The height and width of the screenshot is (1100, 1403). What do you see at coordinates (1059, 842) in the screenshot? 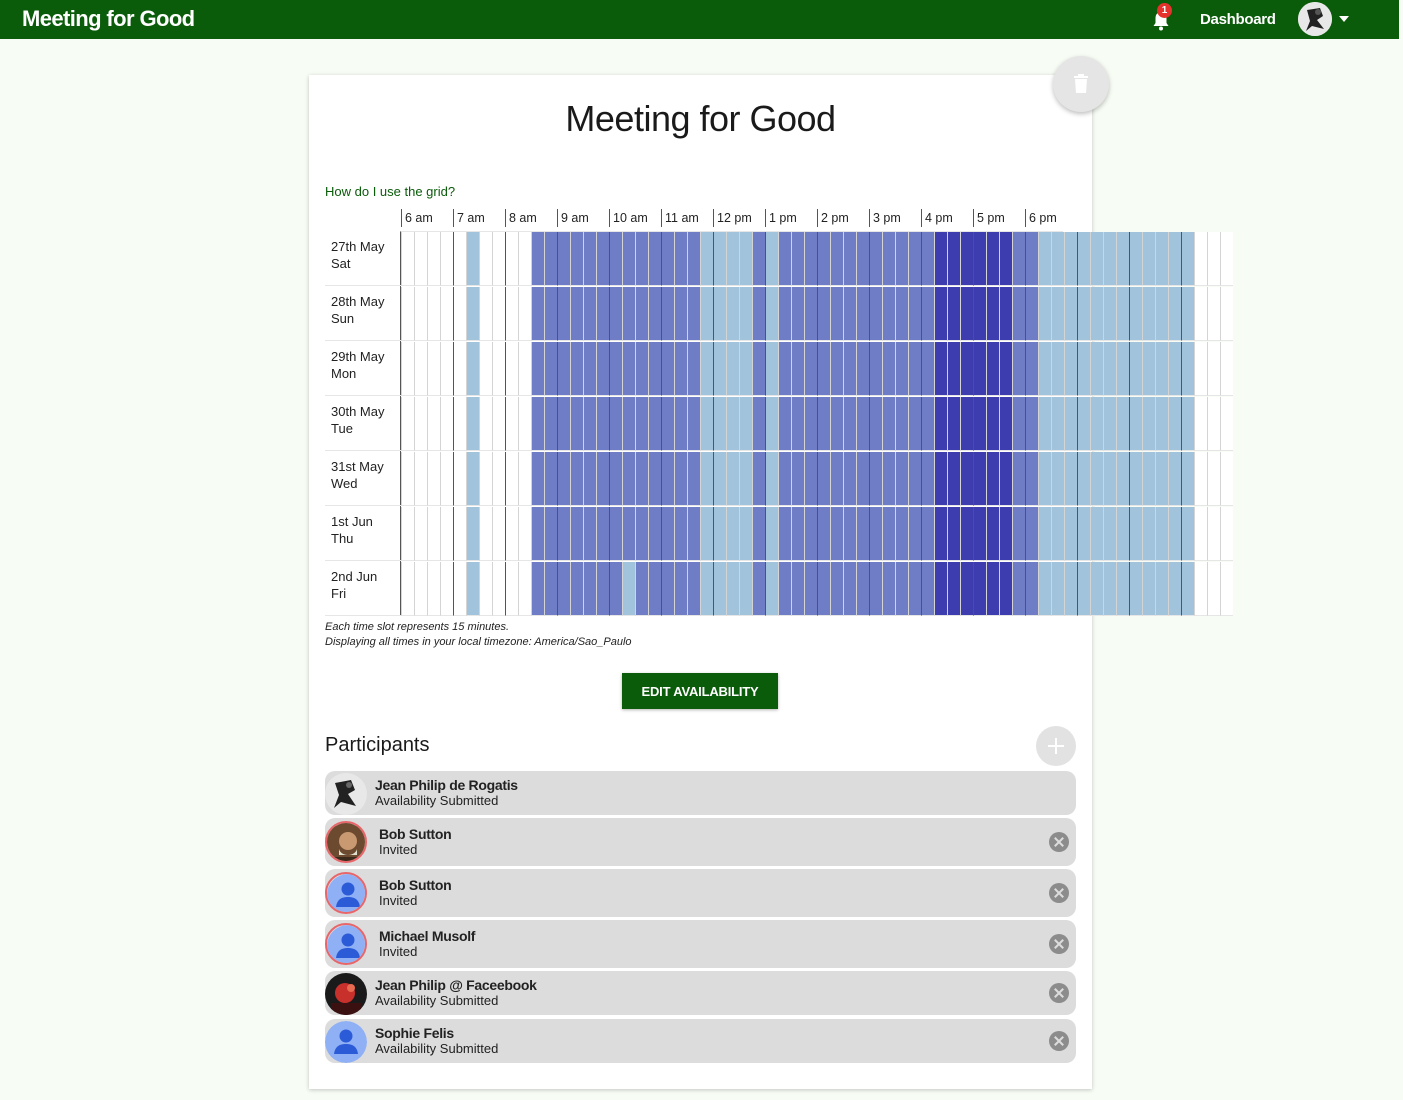
I see `remove-participant-icon` at bounding box center [1059, 842].